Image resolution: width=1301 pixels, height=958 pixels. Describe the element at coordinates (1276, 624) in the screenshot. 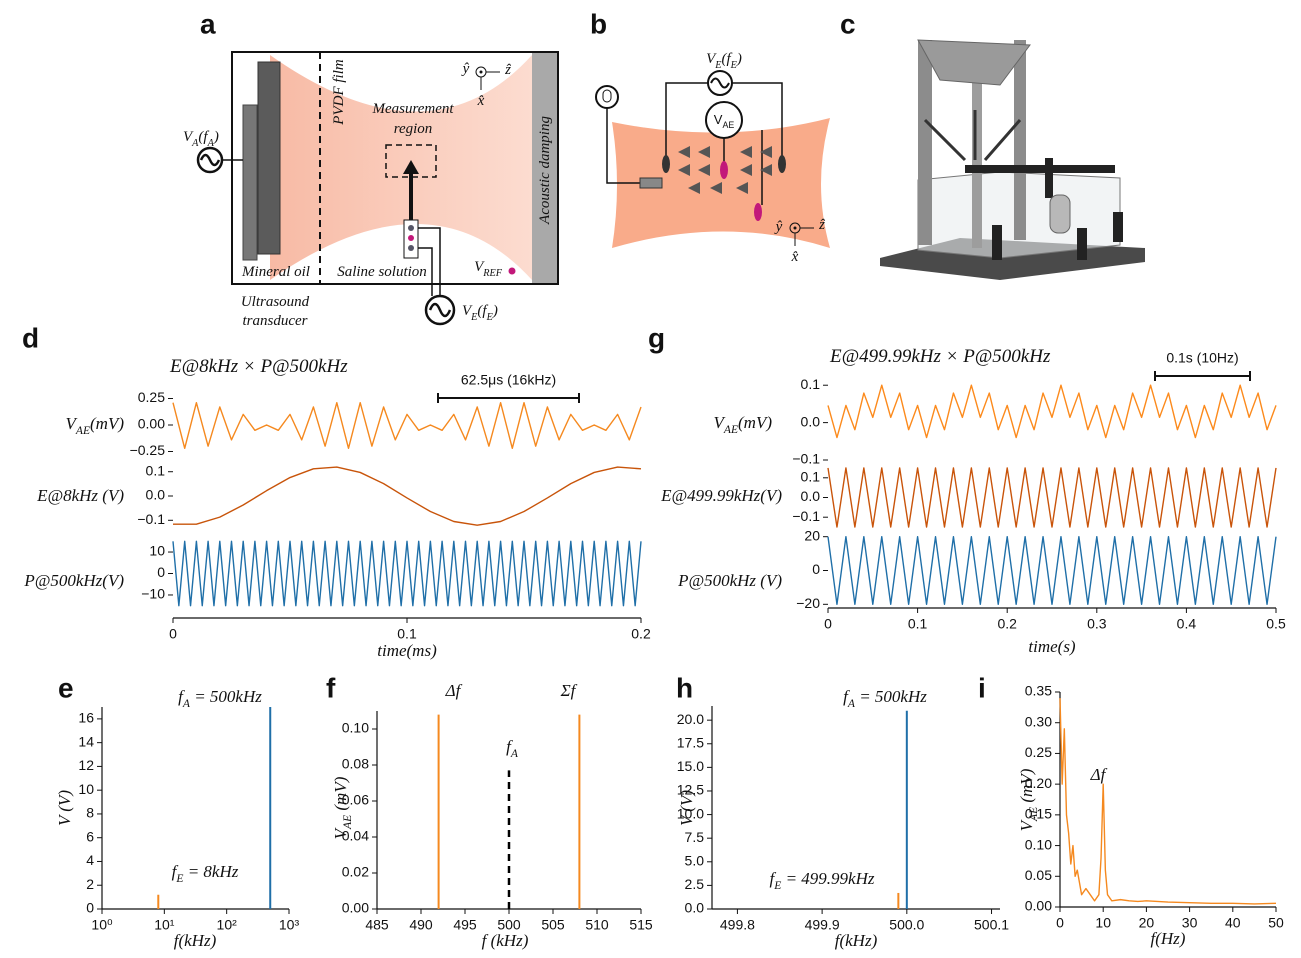

I see `x-tick-label: 0.5` at that location.